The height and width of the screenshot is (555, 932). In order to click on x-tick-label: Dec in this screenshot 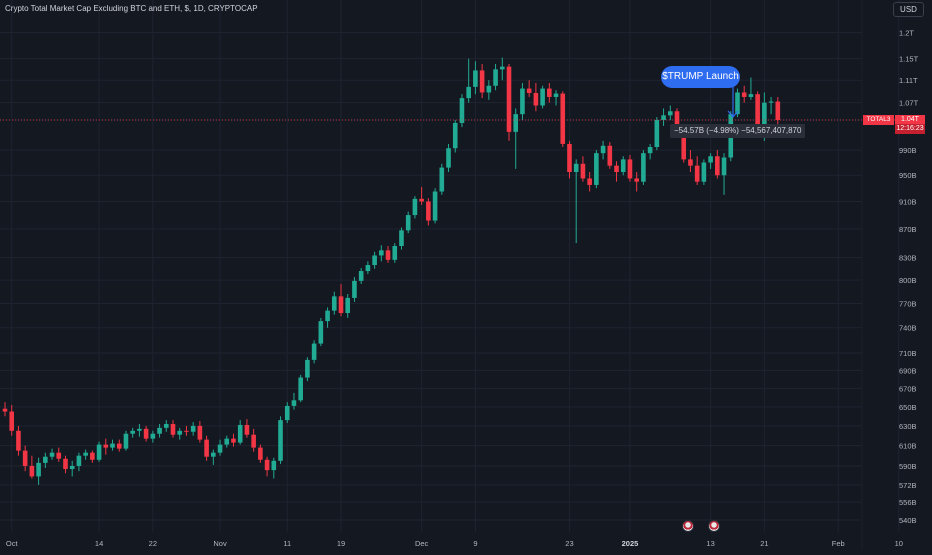, I will do `click(422, 543)`.